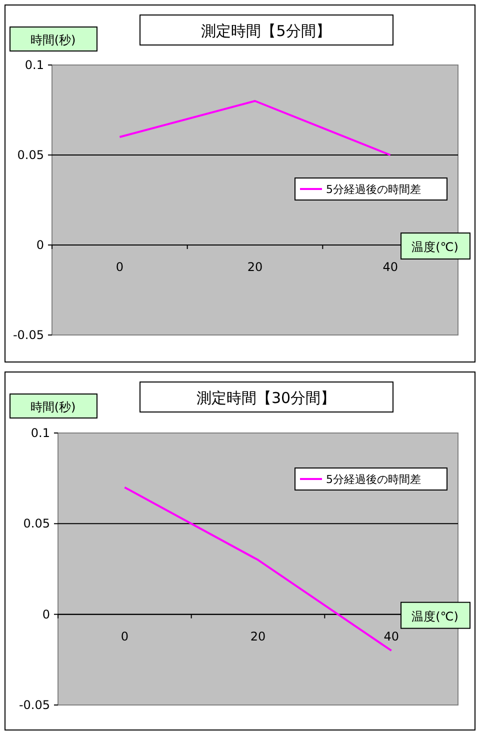 The width and height of the screenshot is (480, 735). What do you see at coordinates (266, 398) in the screenshot?
I see `chart-title: 測定時間【30分間】` at bounding box center [266, 398].